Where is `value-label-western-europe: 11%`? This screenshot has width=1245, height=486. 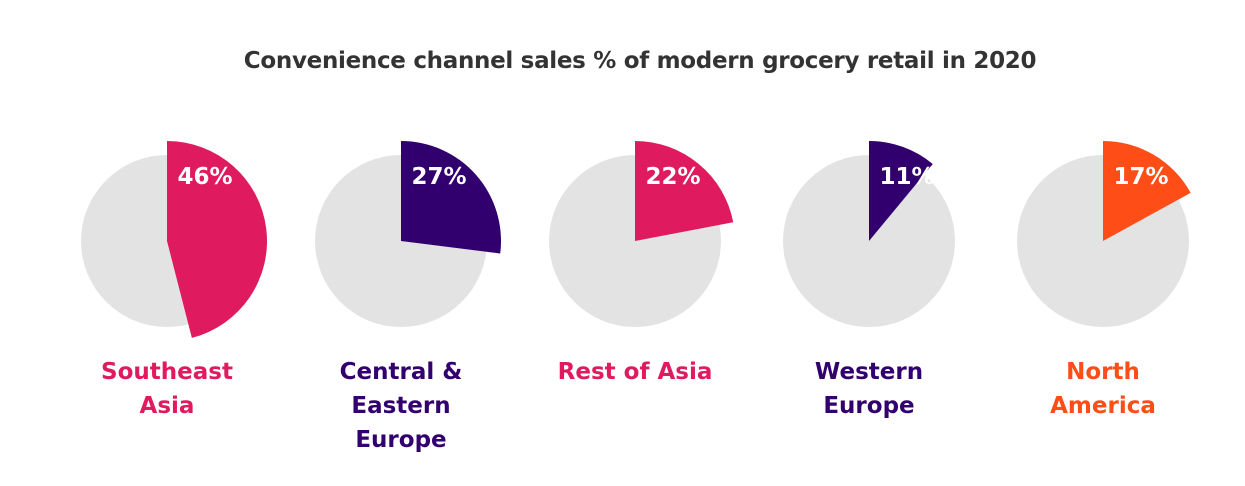 value-label-western-europe: 11% is located at coordinates (906, 177).